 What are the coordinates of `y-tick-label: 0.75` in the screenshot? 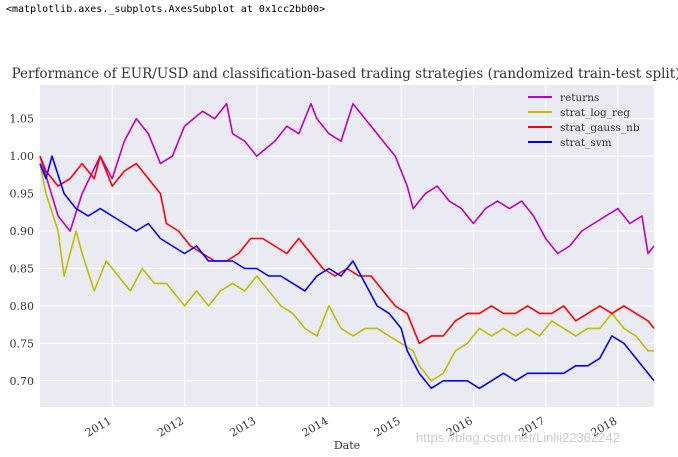 It's located at (22, 343).